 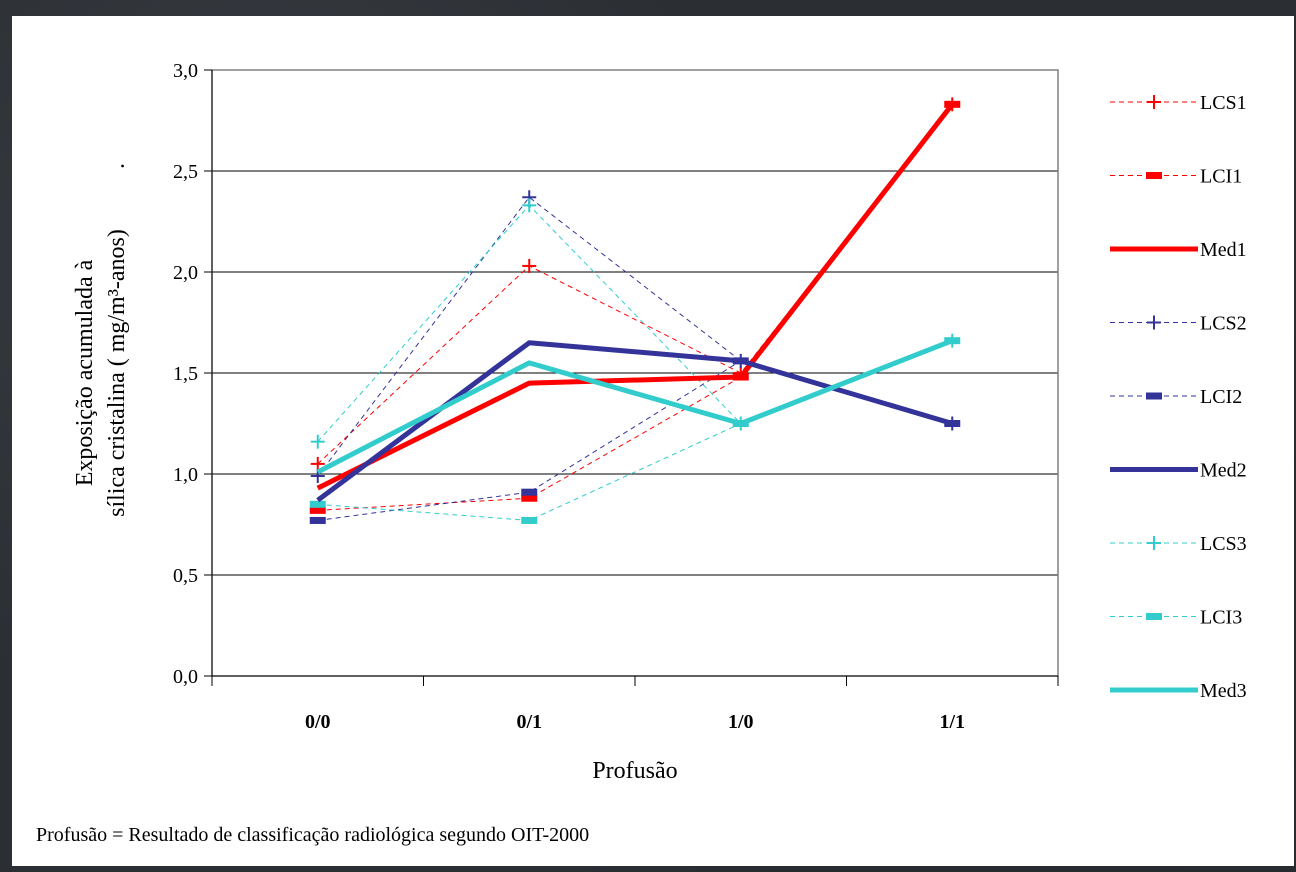 What do you see at coordinates (1178, 691) in the screenshot?
I see `legend-item-med3: Med3` at bounding box center [1178, 691].